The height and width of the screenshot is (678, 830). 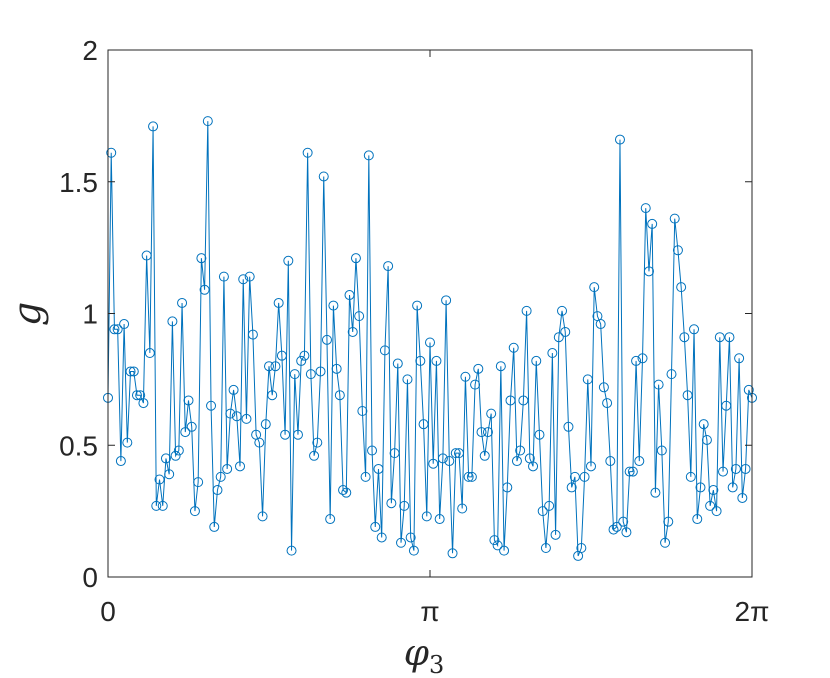 What do you see at coordinates (108, 611) in the screenshot?
I see `x-tick-label: 0` at bounding box center [108, 611].